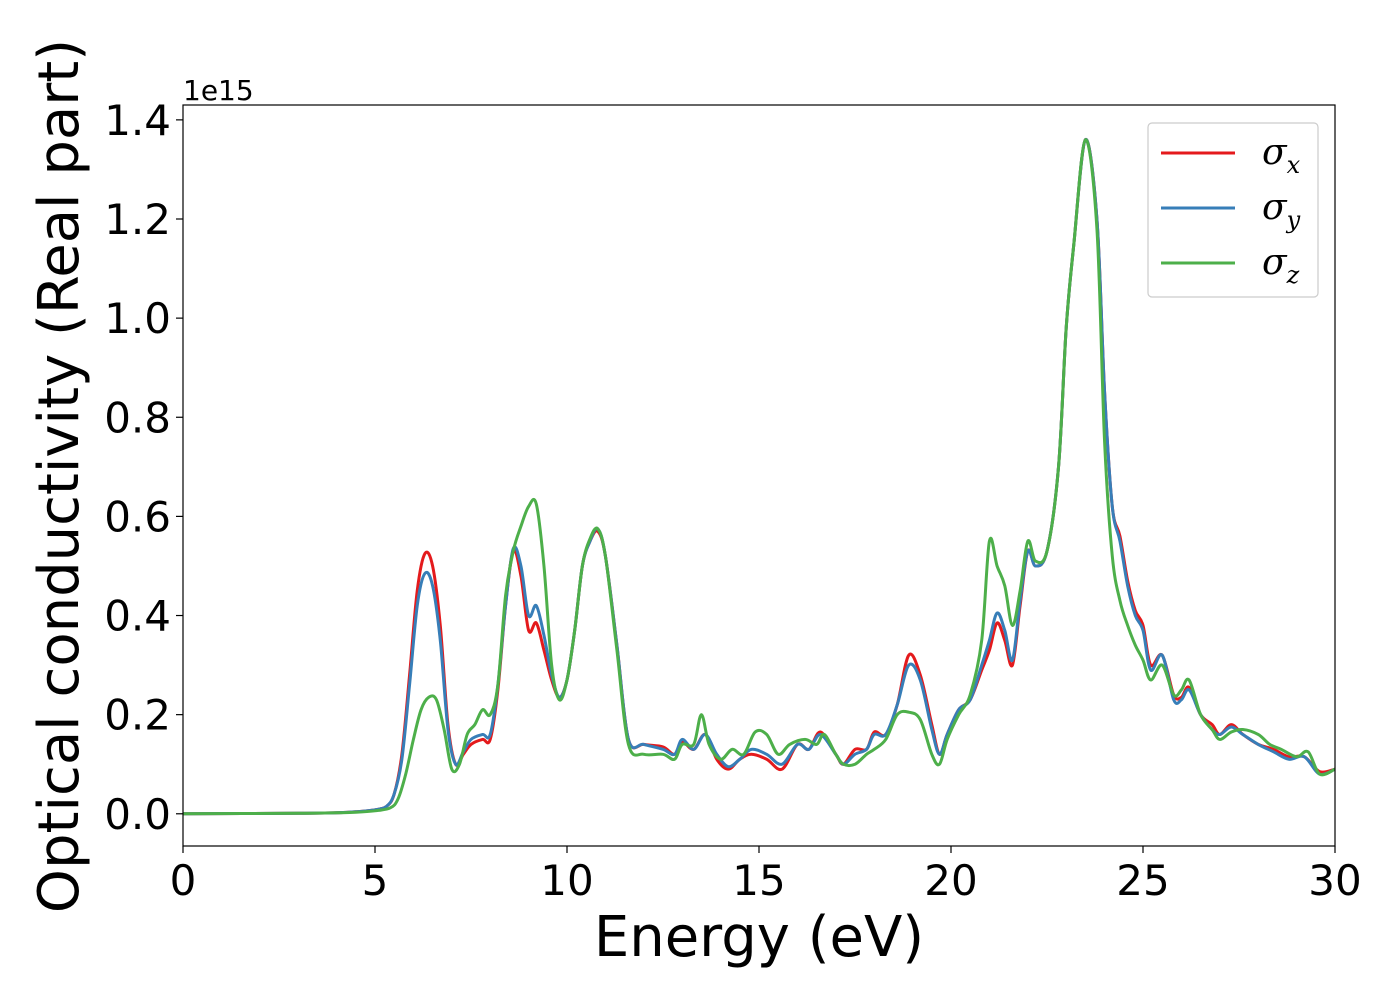 The width and height of the screenshot is (1400, 1000). Describe the element at coordinates (759, 937) in the screenshot. I see `x-axis-title: Energy (eV)` at that location.